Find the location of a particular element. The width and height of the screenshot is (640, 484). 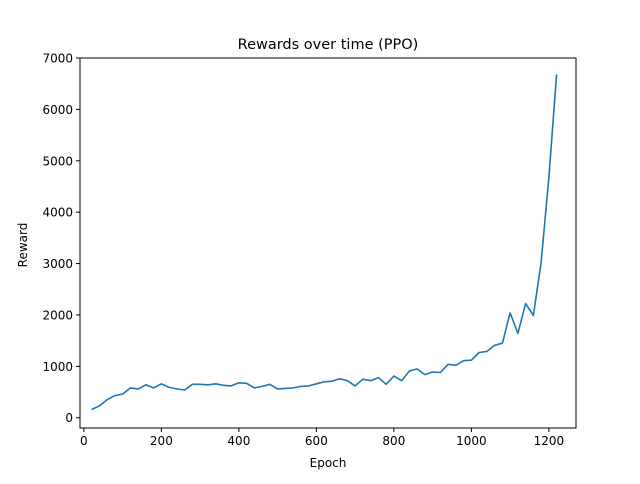

x-tick-label: 1000 is located at coordinates (471, 441).